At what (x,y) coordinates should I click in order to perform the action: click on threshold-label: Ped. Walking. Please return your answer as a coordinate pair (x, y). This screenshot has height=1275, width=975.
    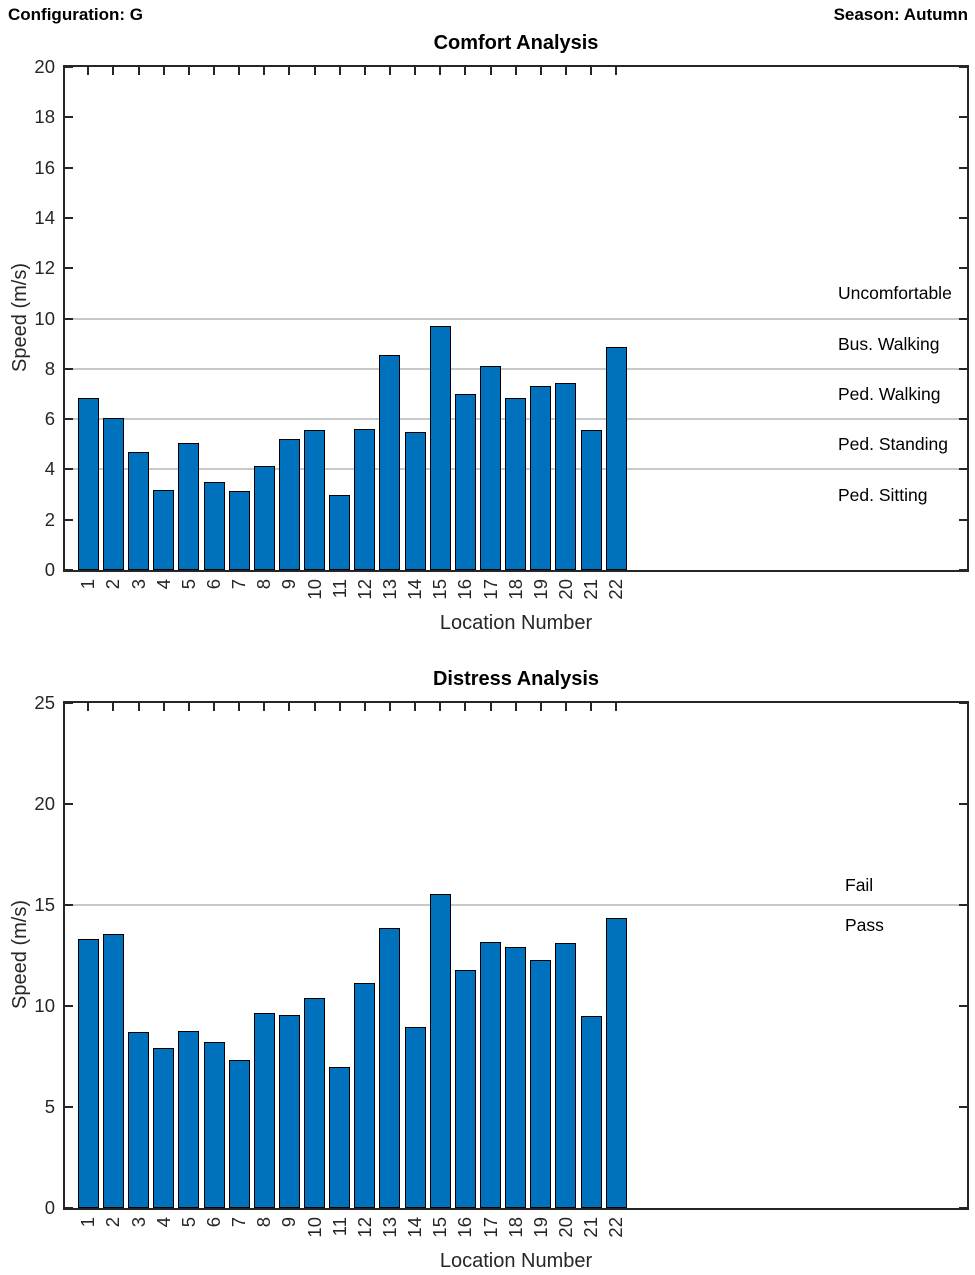
    Looking at the image, I should click on (889, 393).